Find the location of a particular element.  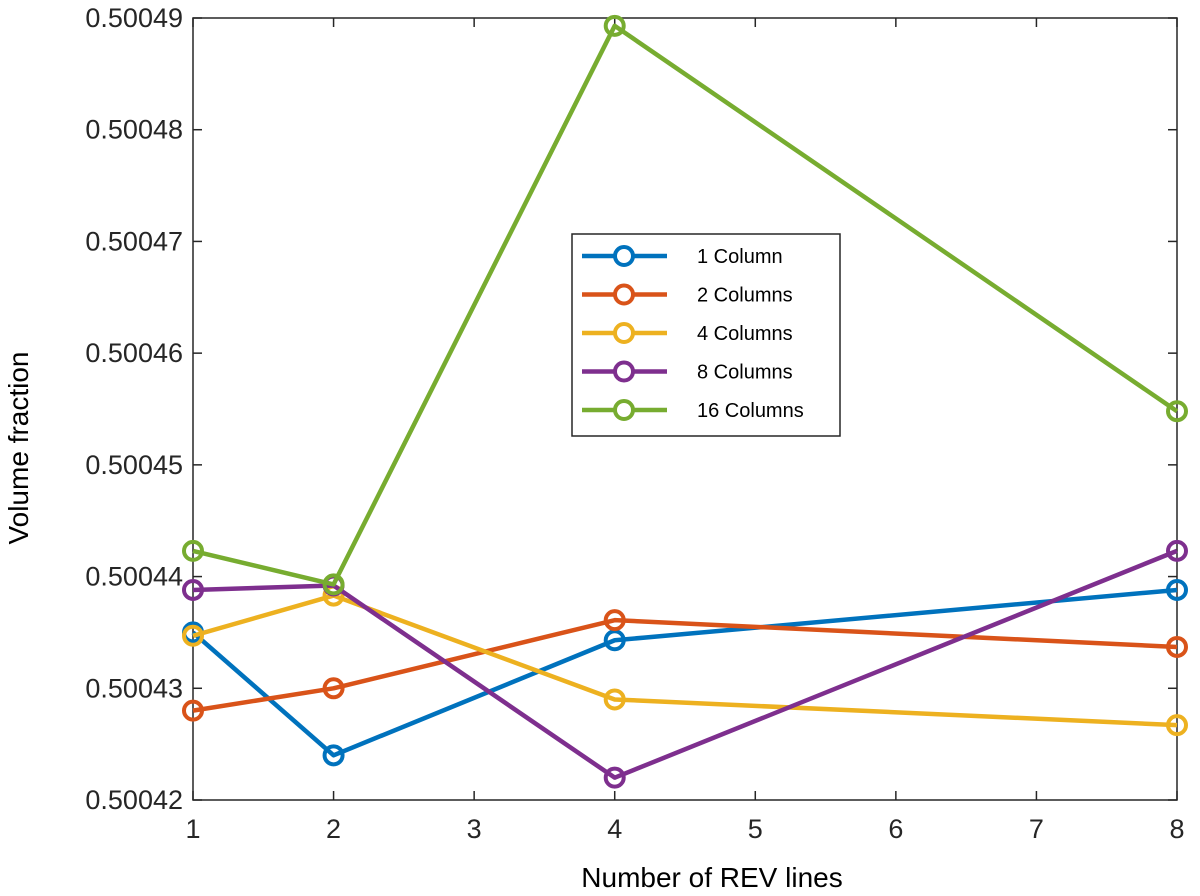

legend-label: 16 Columns is located at coordinates (750, 411).